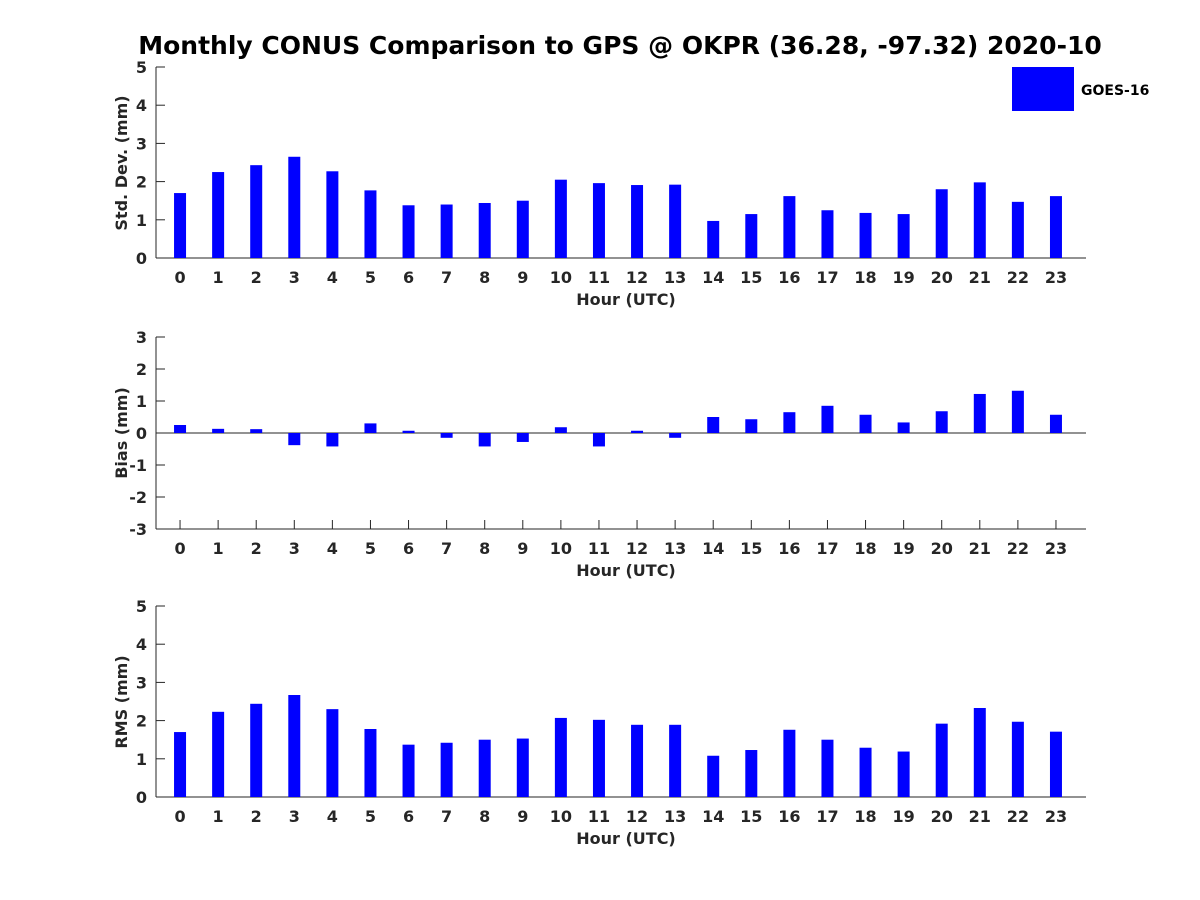 The image size is (1200, 900). Describe the element at coordinates (599, 816) in the screenshot. I see `x-tick-label: 11` at that location.